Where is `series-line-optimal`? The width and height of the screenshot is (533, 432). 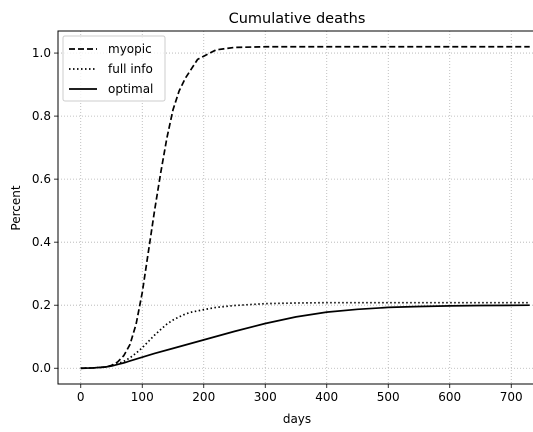
series-line-optimal is located at coordinates (305, 337).